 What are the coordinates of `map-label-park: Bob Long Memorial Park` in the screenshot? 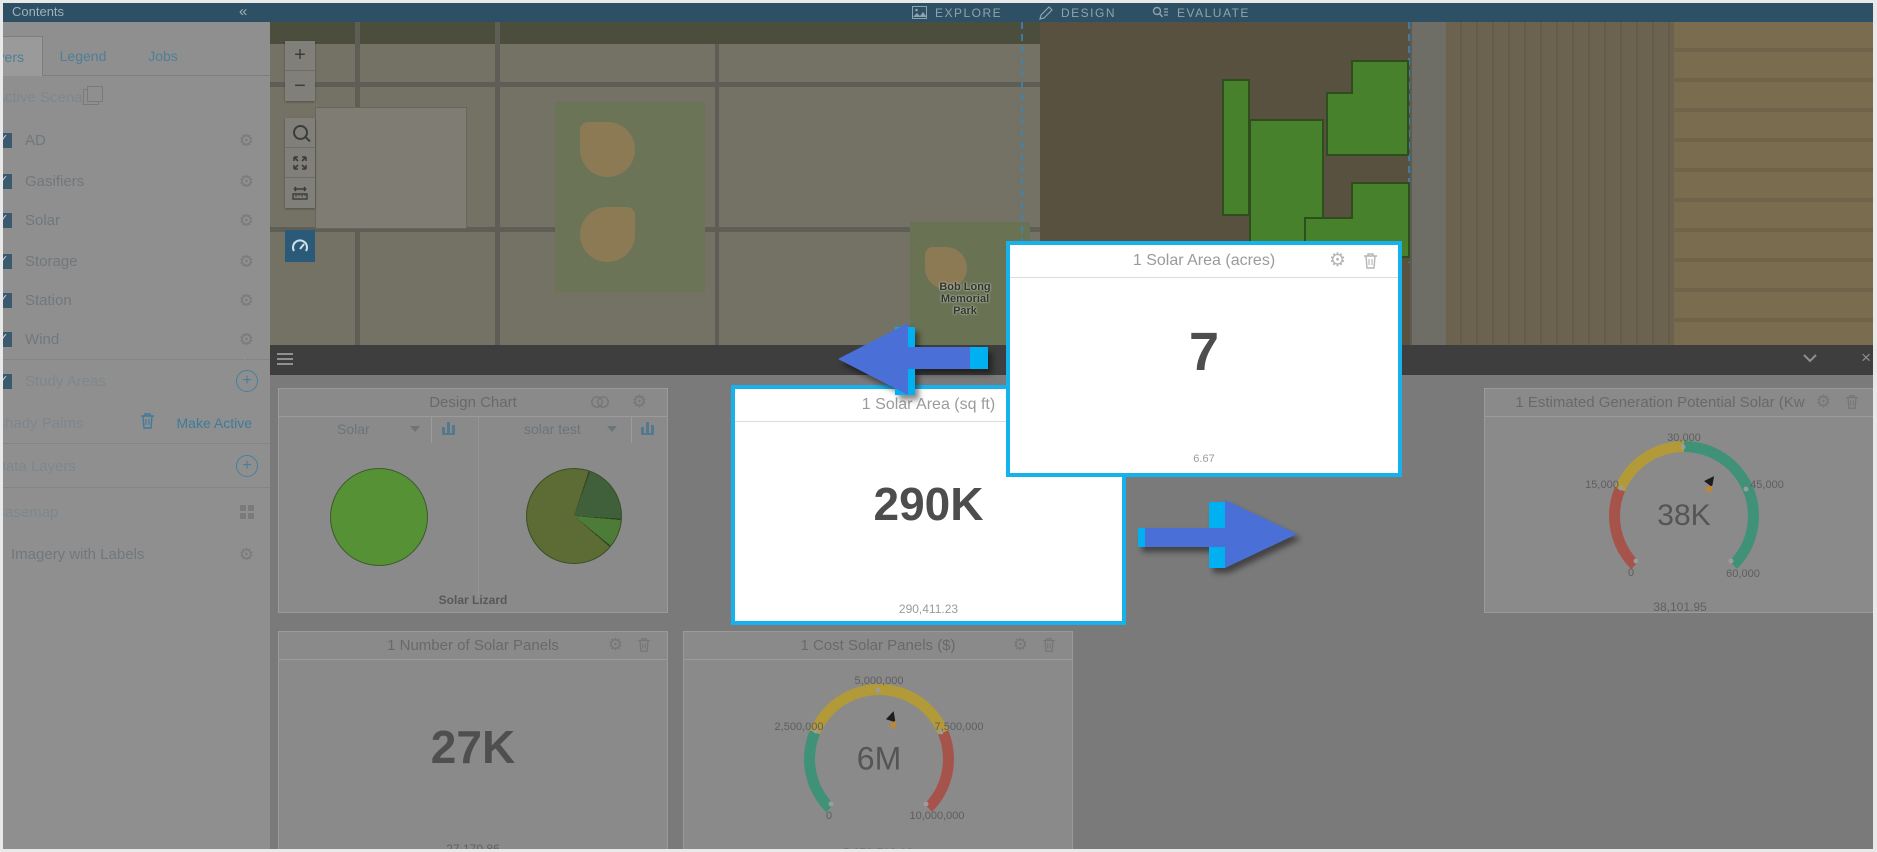 It's located at (965, 299).